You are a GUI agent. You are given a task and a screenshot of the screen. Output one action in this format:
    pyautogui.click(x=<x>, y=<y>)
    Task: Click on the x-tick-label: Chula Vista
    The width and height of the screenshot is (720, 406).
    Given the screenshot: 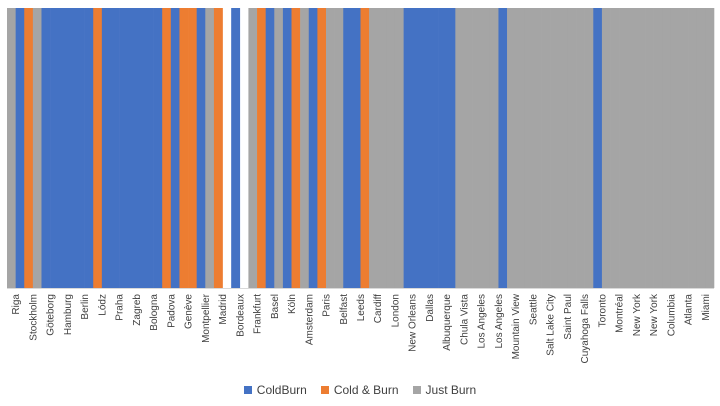 What is the action you would take?
    pyautogui.click(x=464, y=319)
    